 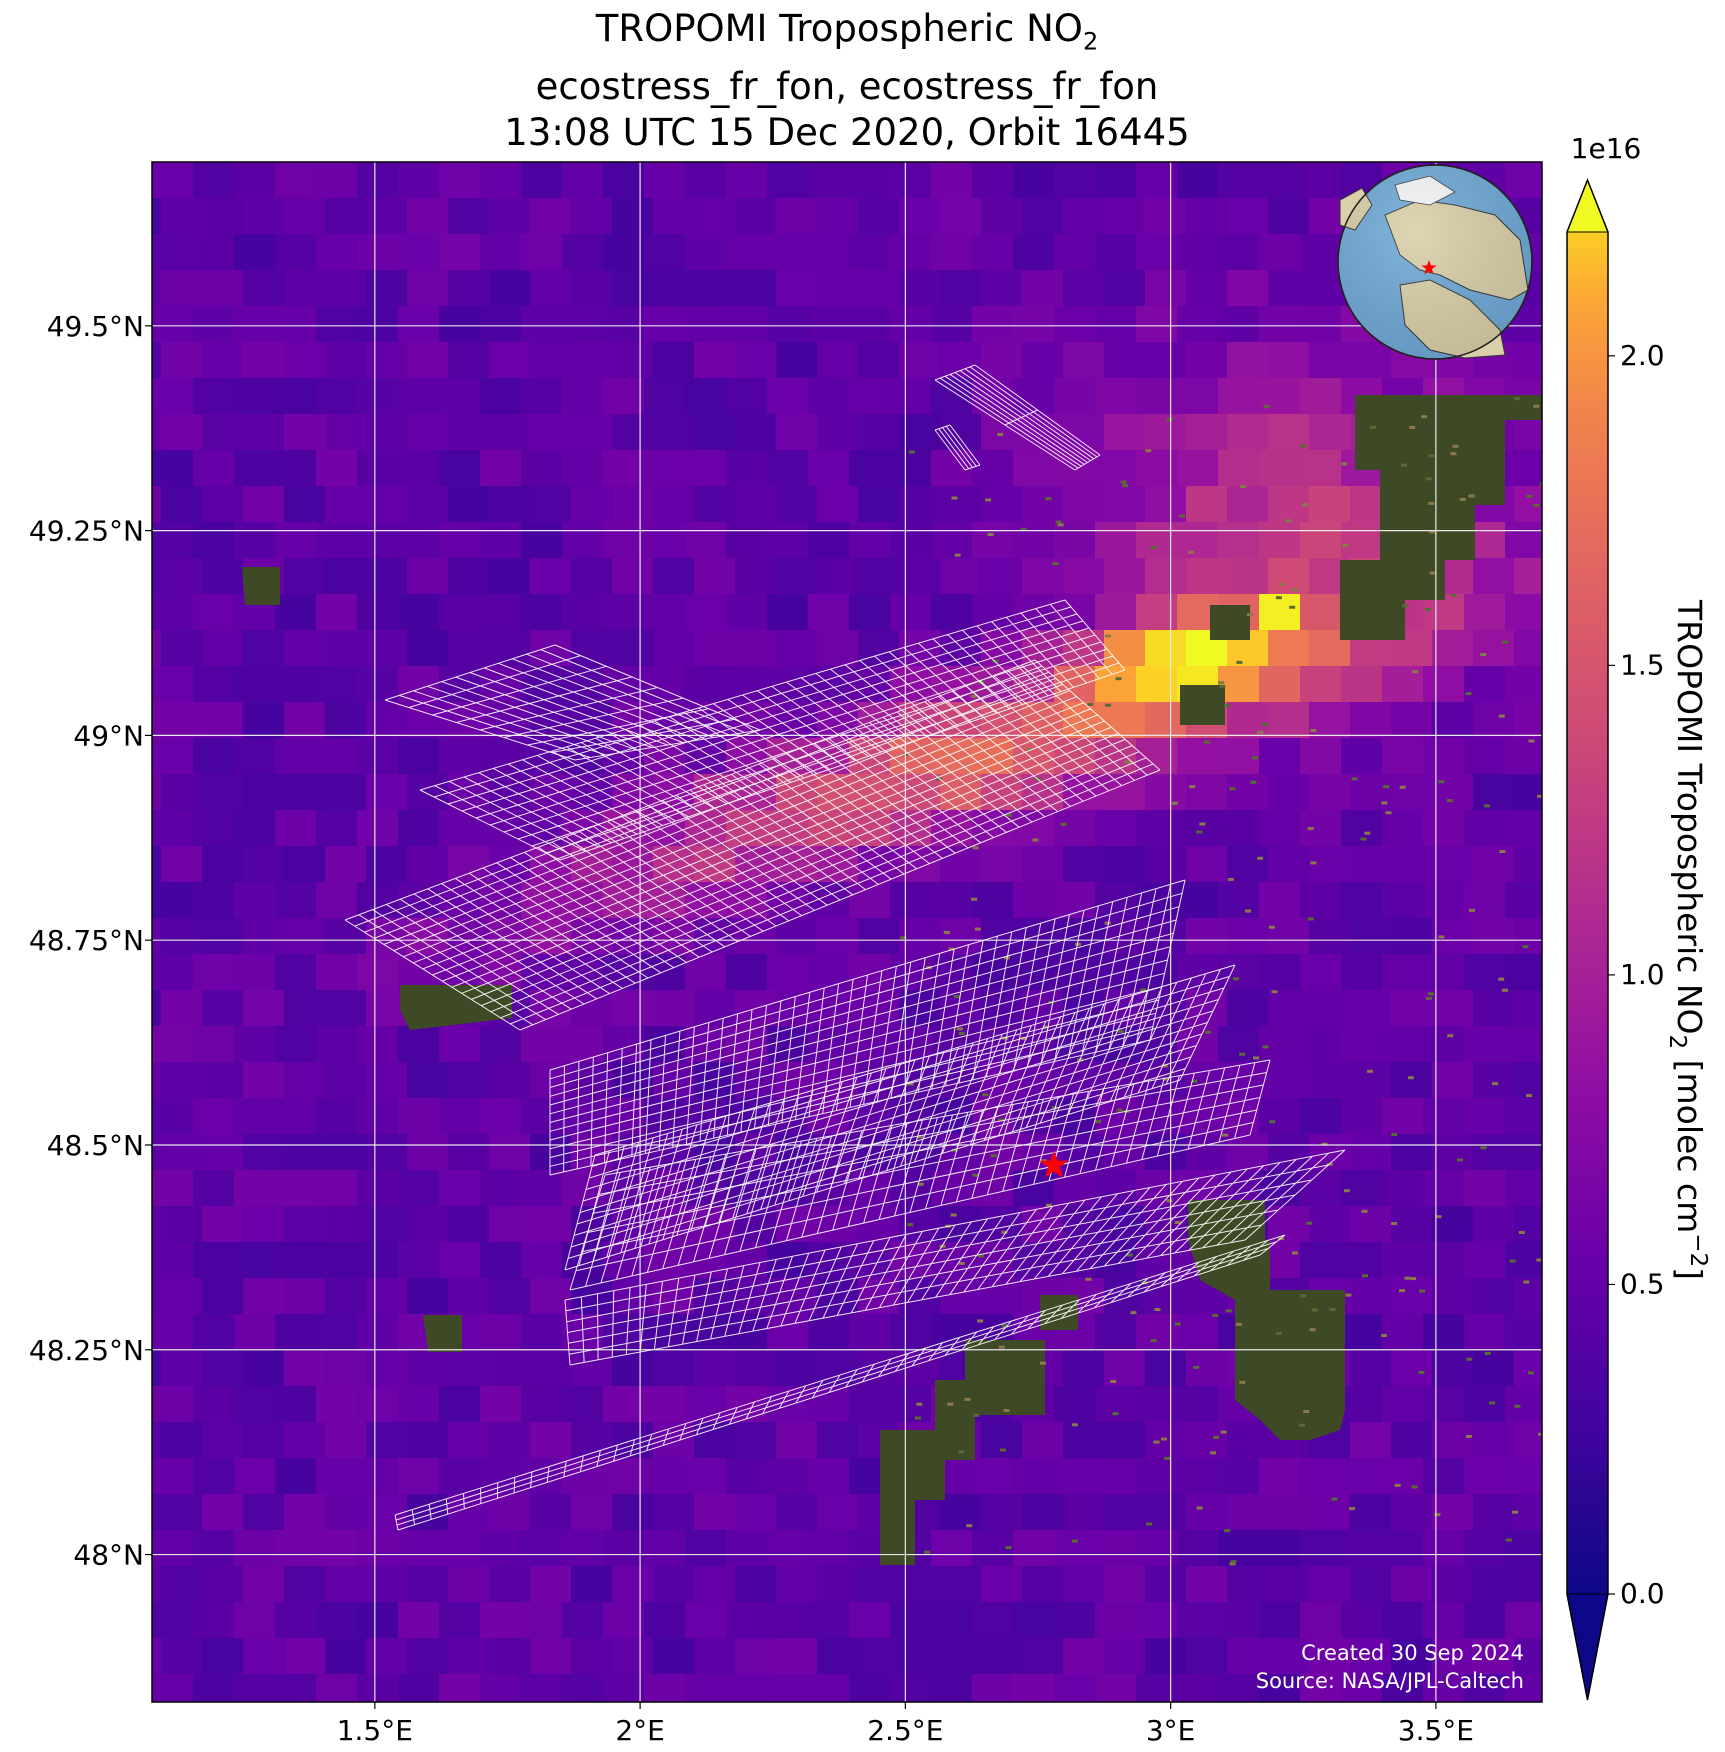 I want to click on colorbar-tick-label: 0.5, so click(x=1642, y=1283).